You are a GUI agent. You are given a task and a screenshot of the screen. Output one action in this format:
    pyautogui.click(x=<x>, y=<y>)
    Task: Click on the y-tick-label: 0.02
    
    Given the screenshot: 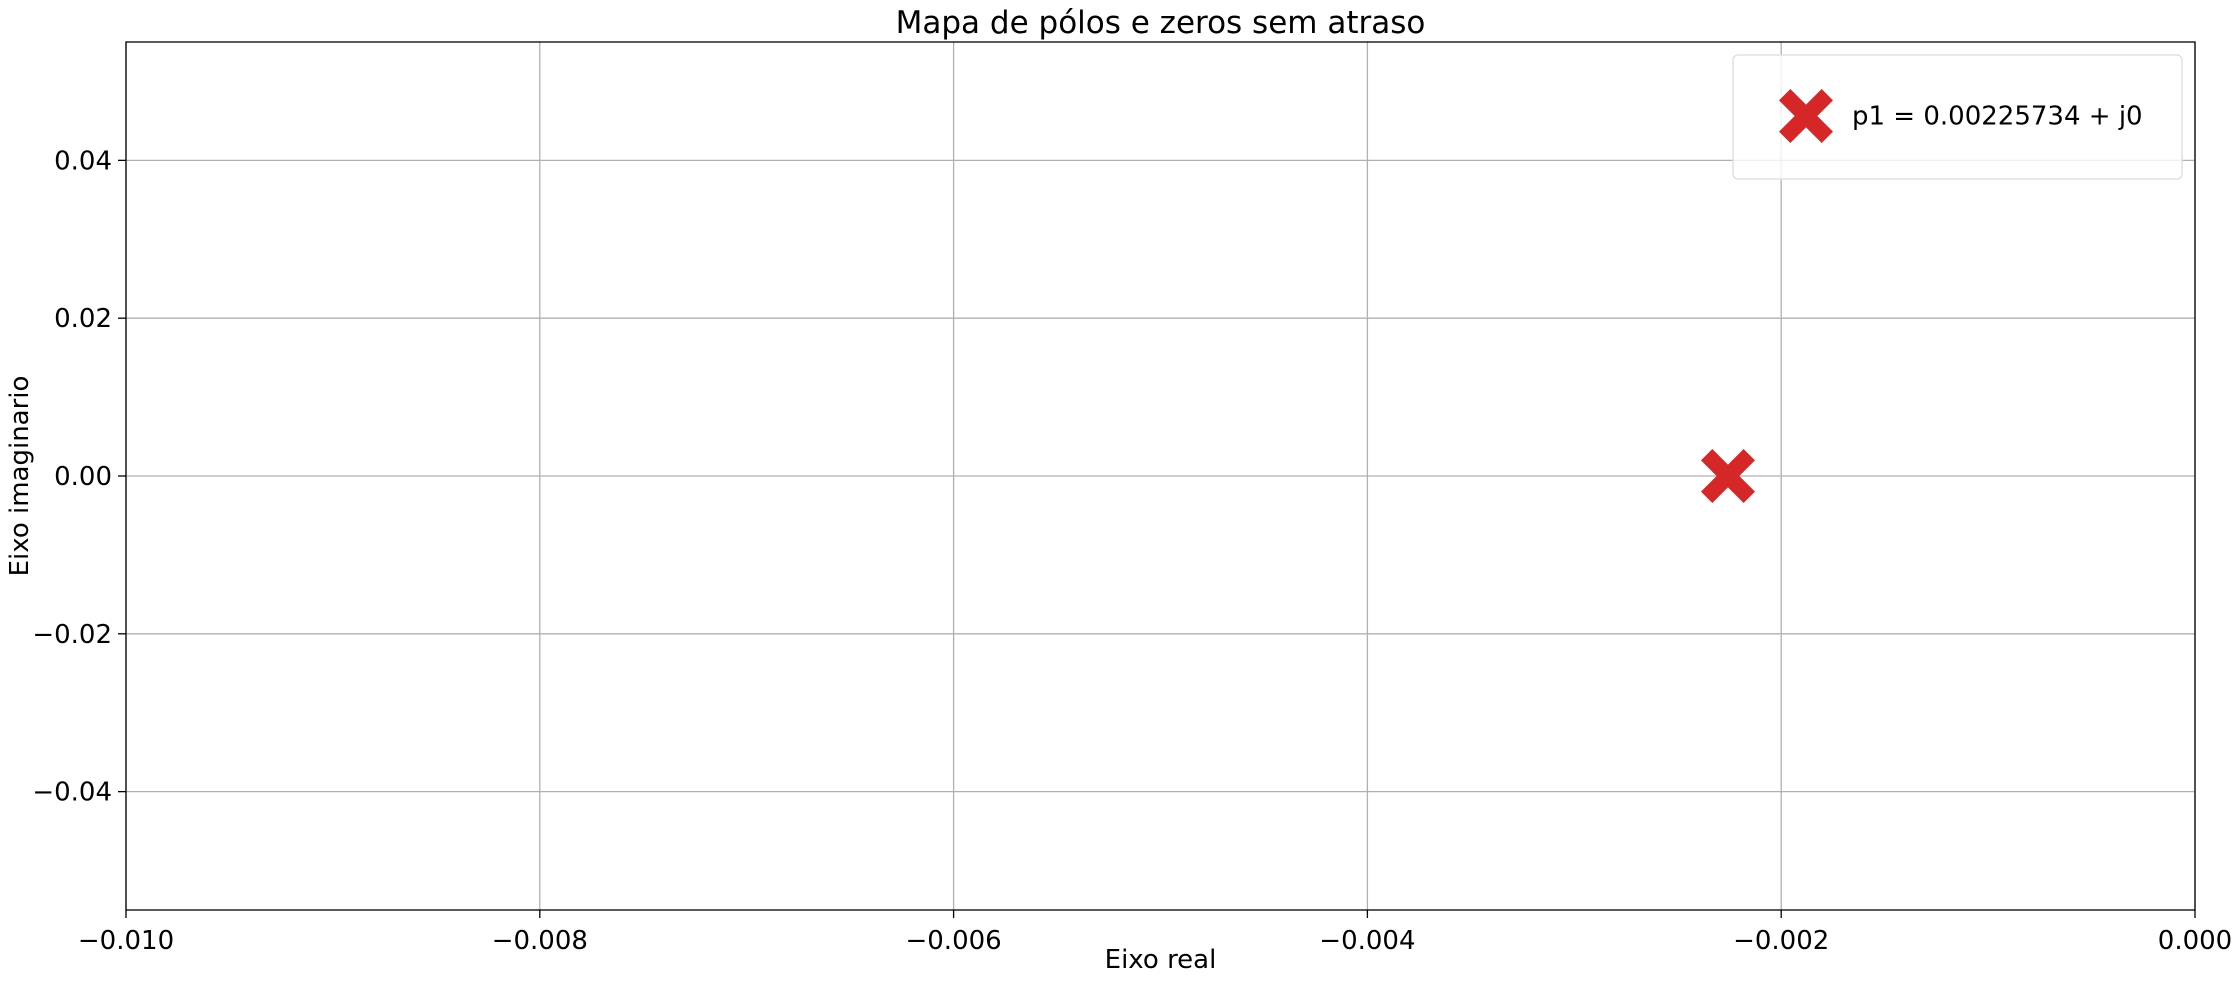 What is the action you would take?
    pyautogui.click(x=83, y=319)
    